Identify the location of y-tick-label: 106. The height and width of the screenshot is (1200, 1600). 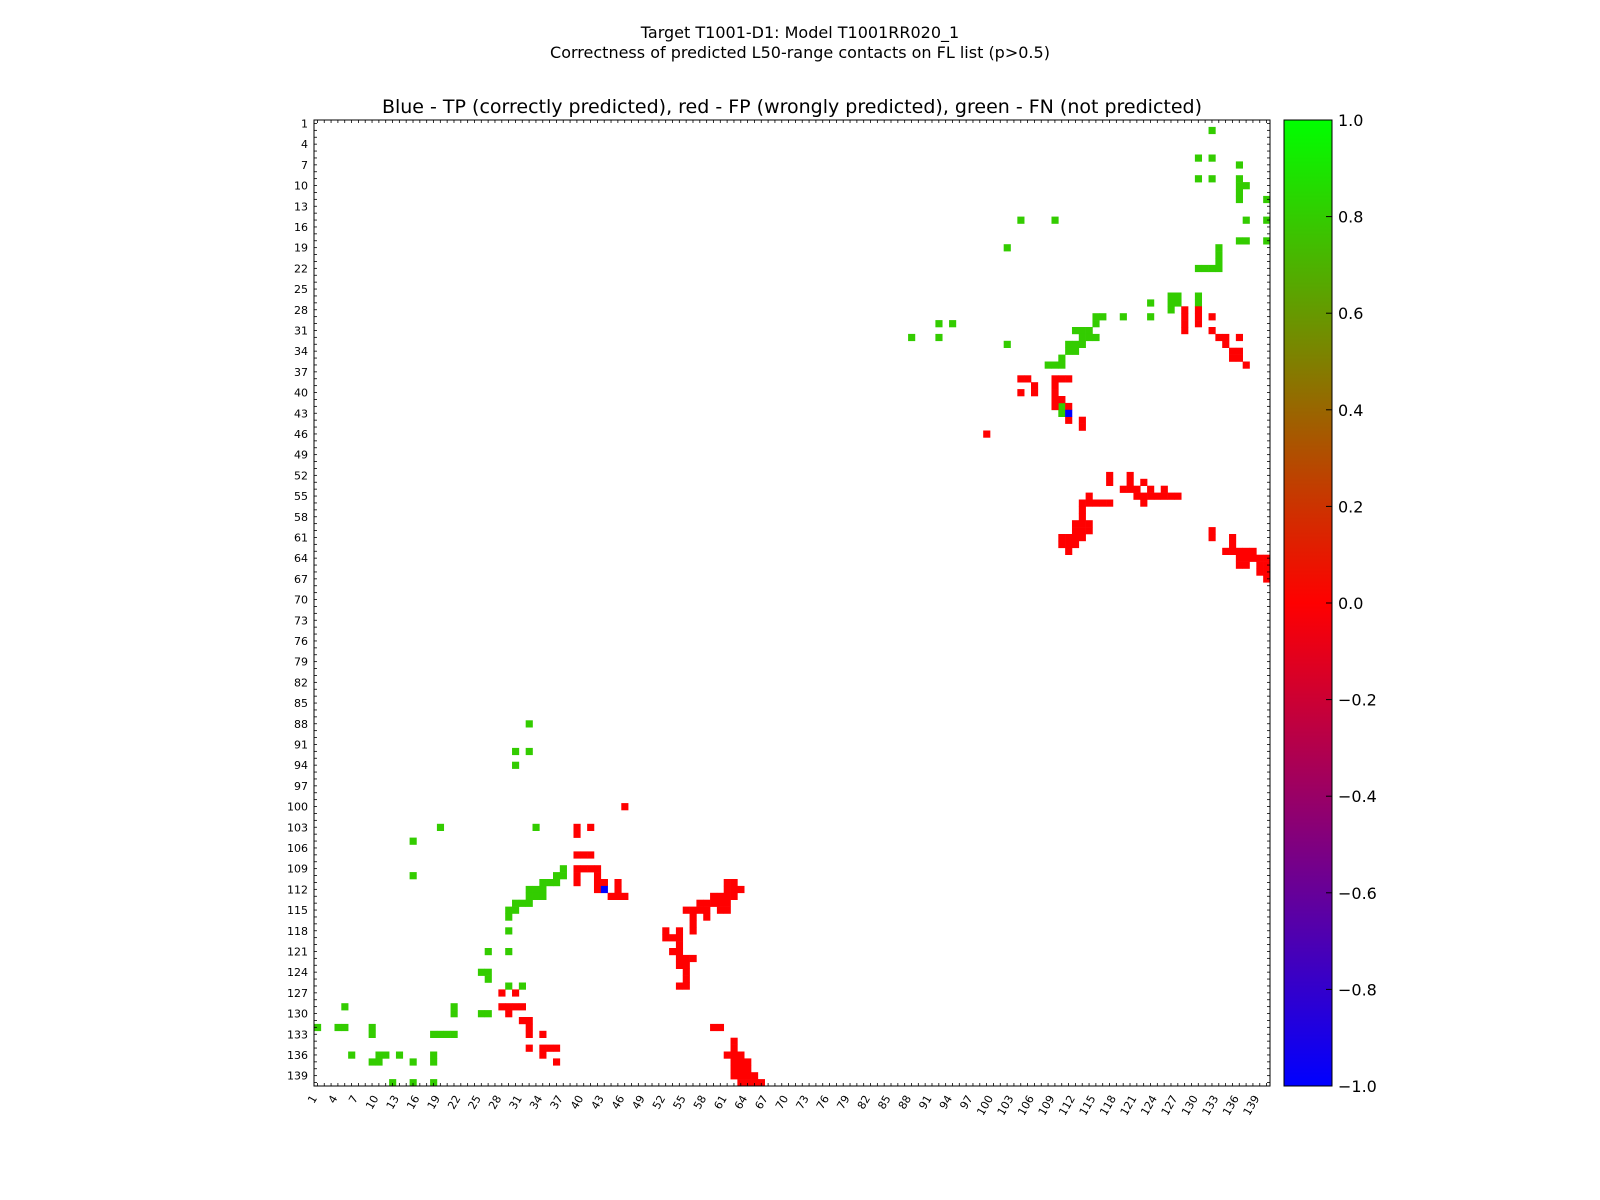
(297, 848).